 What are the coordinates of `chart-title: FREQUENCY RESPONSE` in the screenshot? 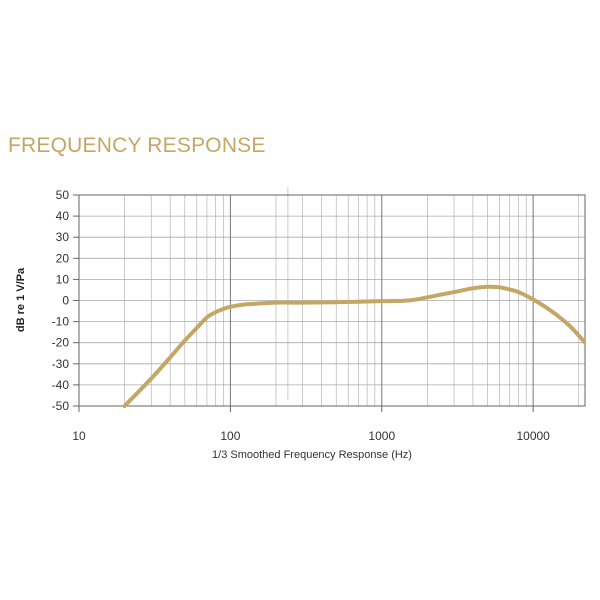 It's located at (137, 145).